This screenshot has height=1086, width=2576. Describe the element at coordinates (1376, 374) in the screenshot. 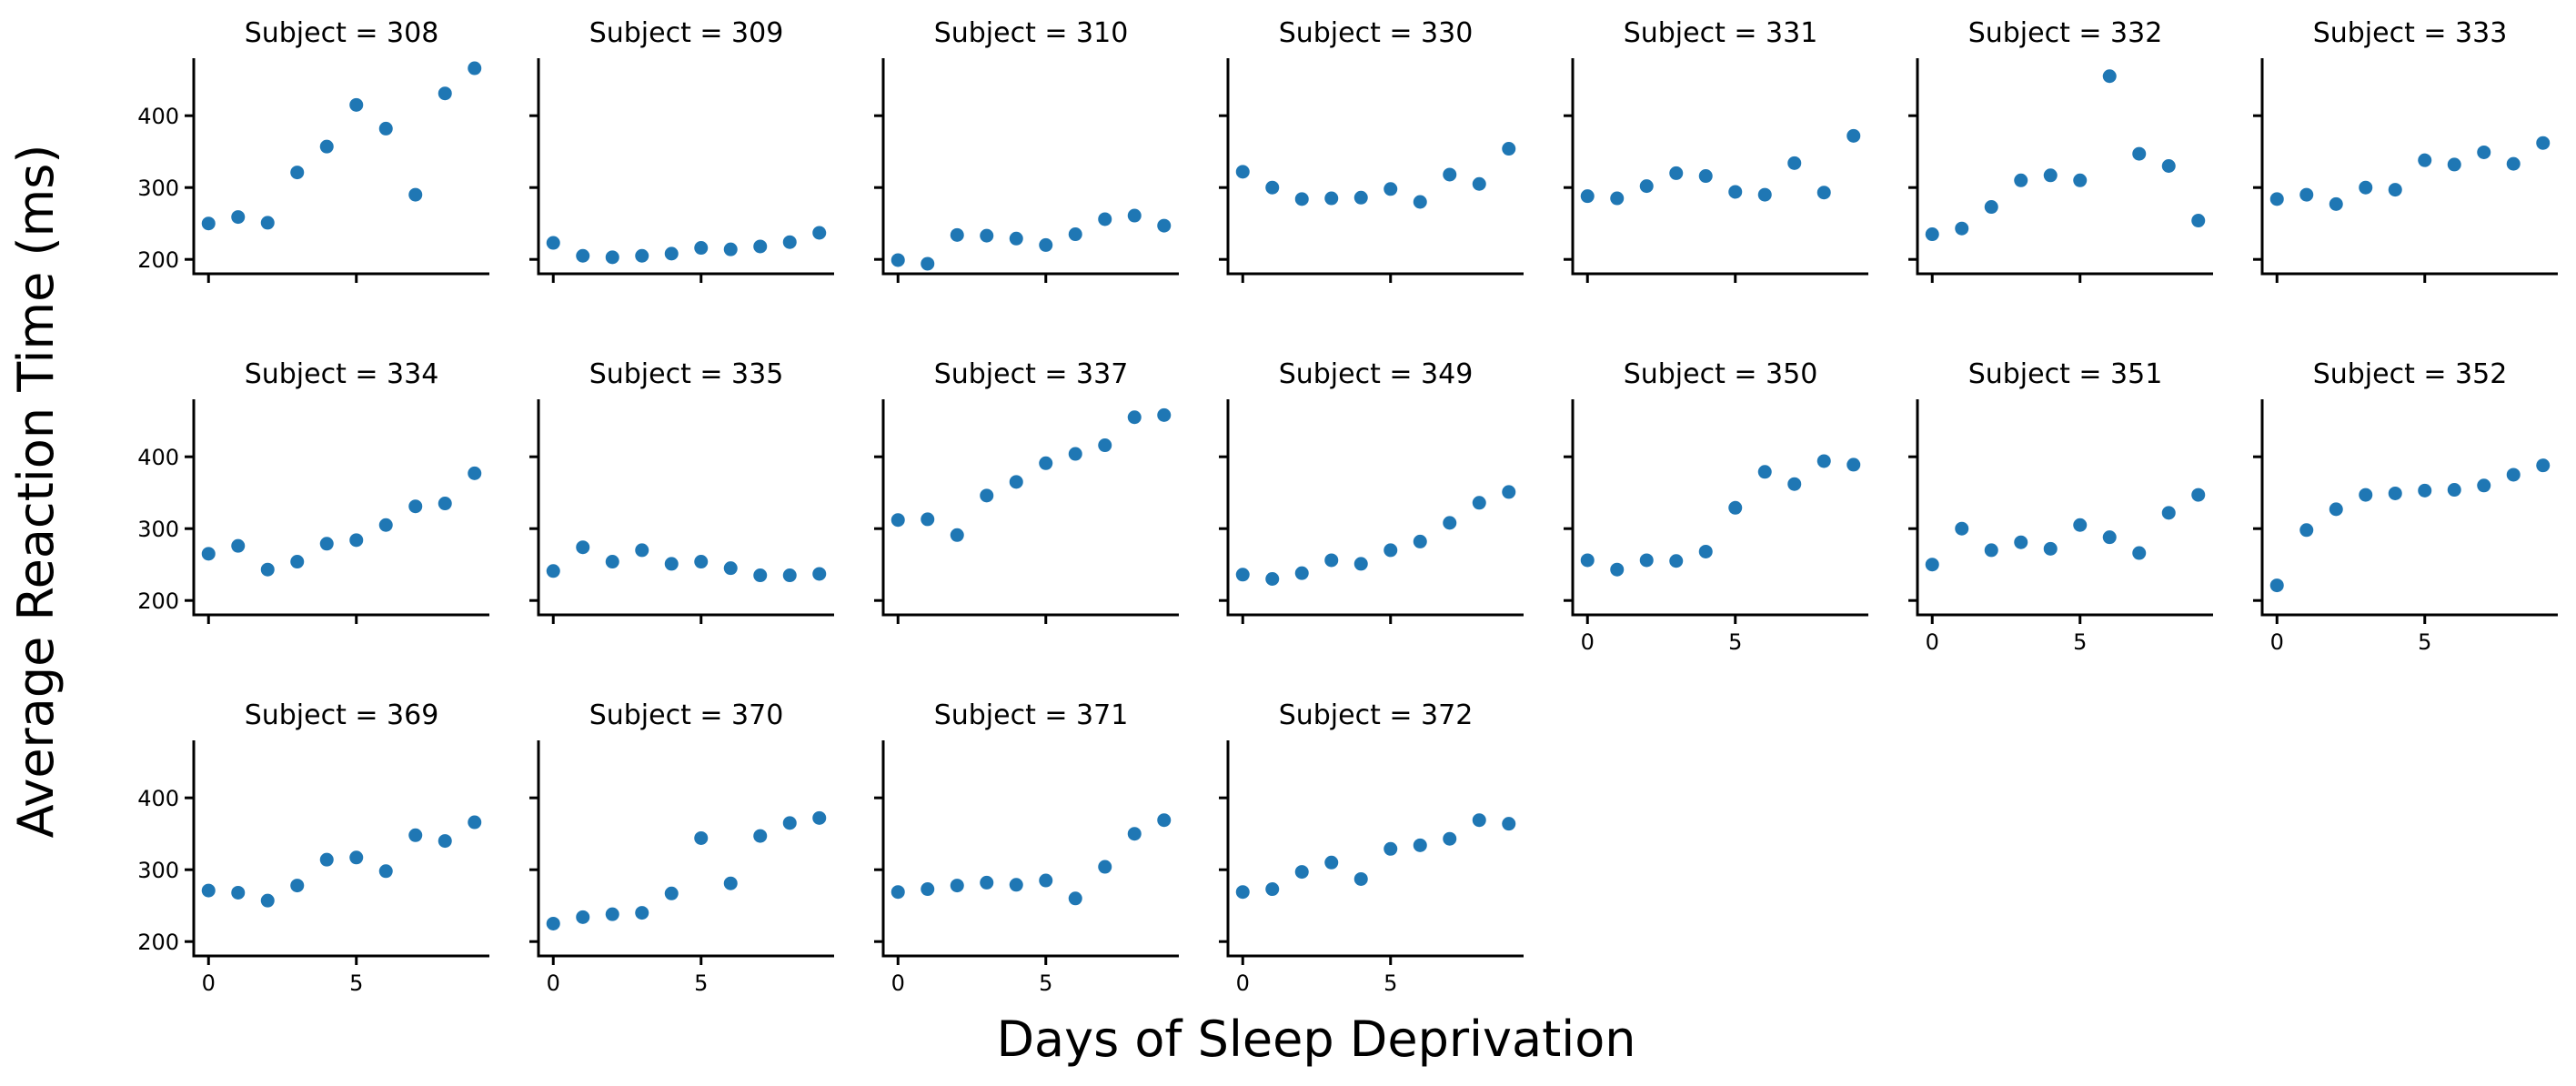

I see `subplot-title: Subject = 349` at that location.